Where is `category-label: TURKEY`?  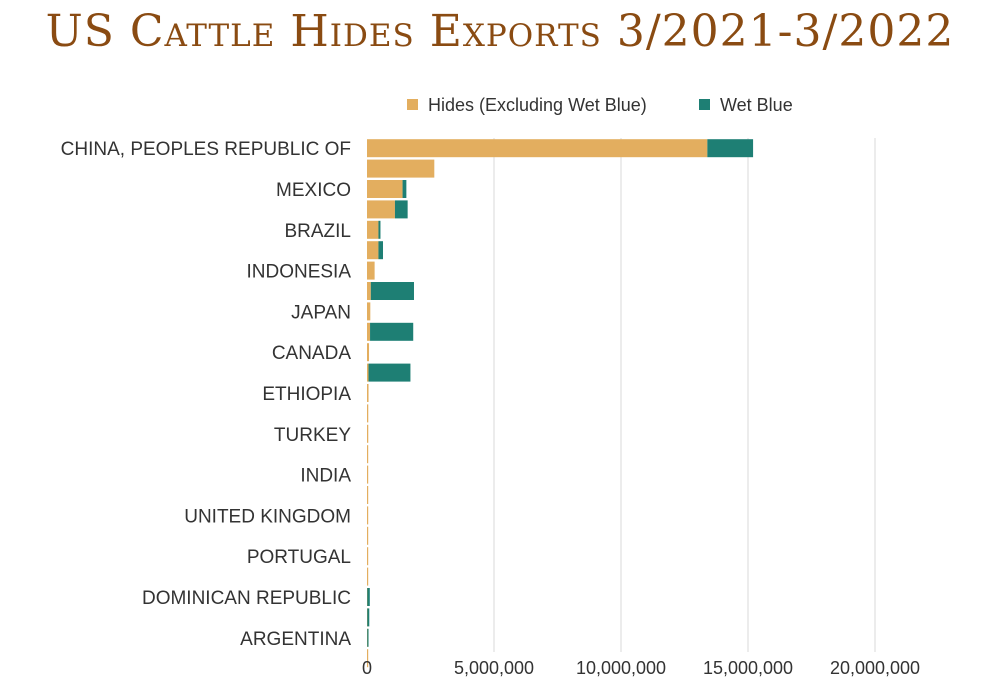 category-label: TURKEY is located at coordinates (312, 435).